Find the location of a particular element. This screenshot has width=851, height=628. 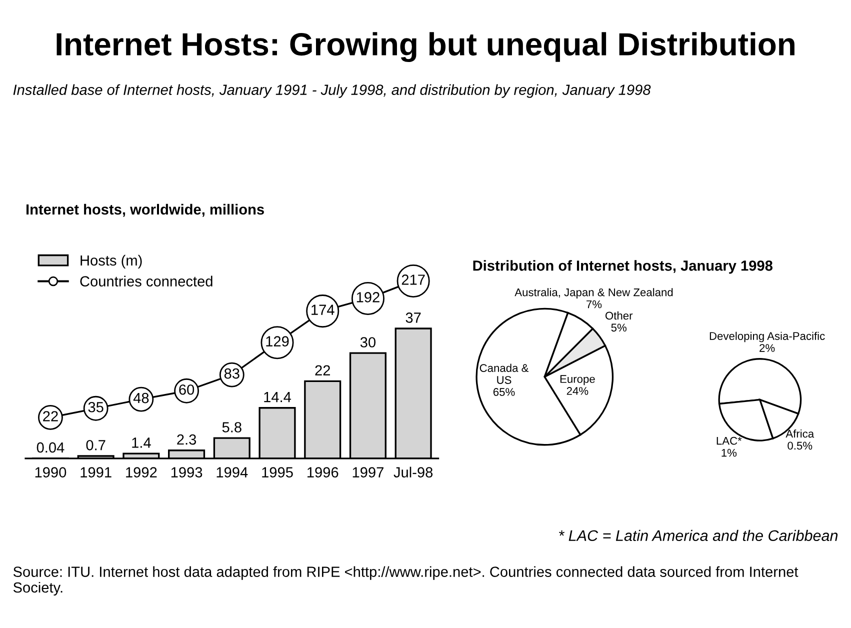

slice-label: Canada & US is located at coordinates (504, 374).